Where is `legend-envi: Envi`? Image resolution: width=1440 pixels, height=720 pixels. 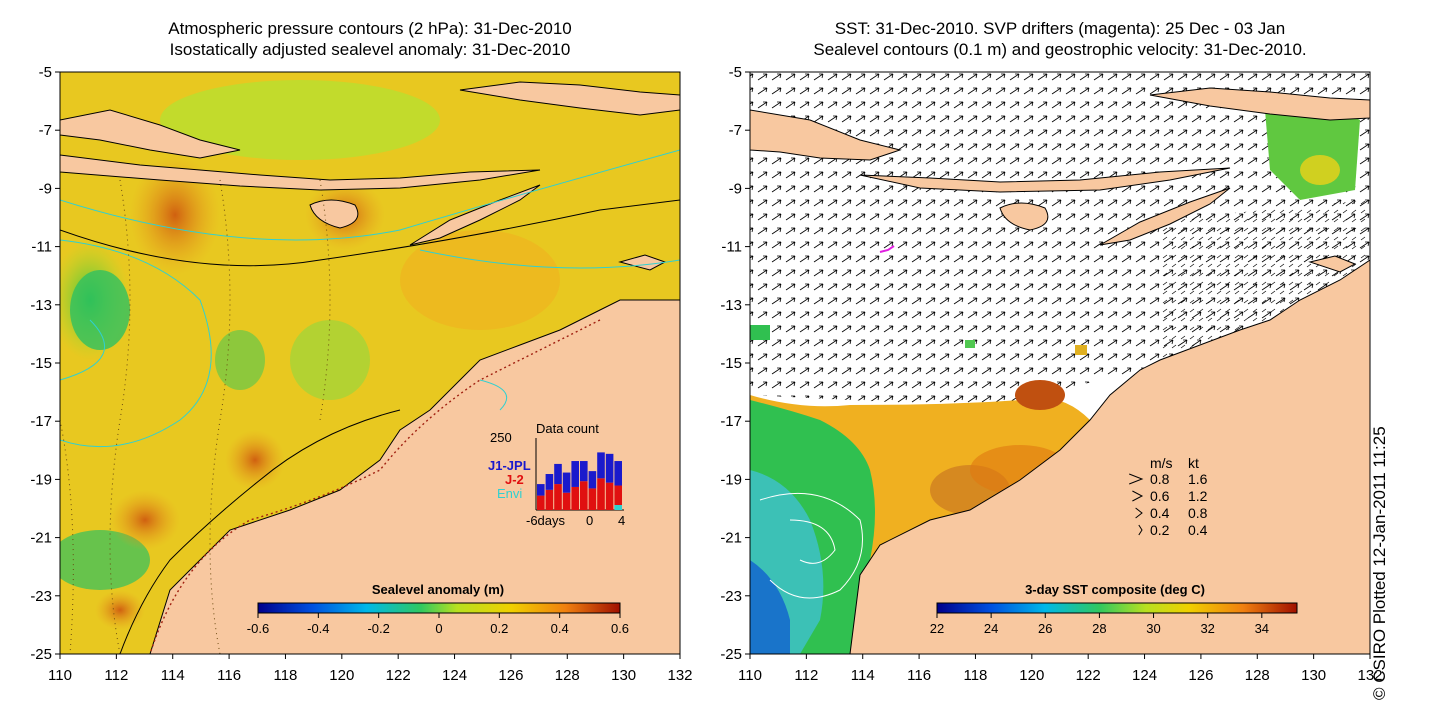 legend-envi: Envi is located at coordinates (509, 493).